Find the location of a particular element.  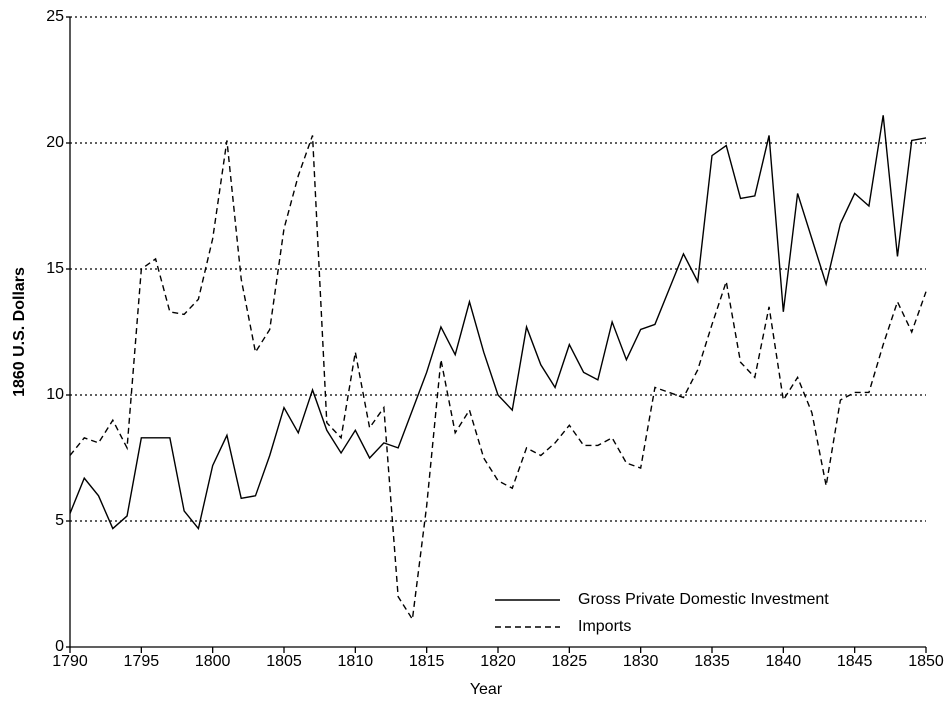

x-tick-label: 1815 is located at coordinates (427, 661).